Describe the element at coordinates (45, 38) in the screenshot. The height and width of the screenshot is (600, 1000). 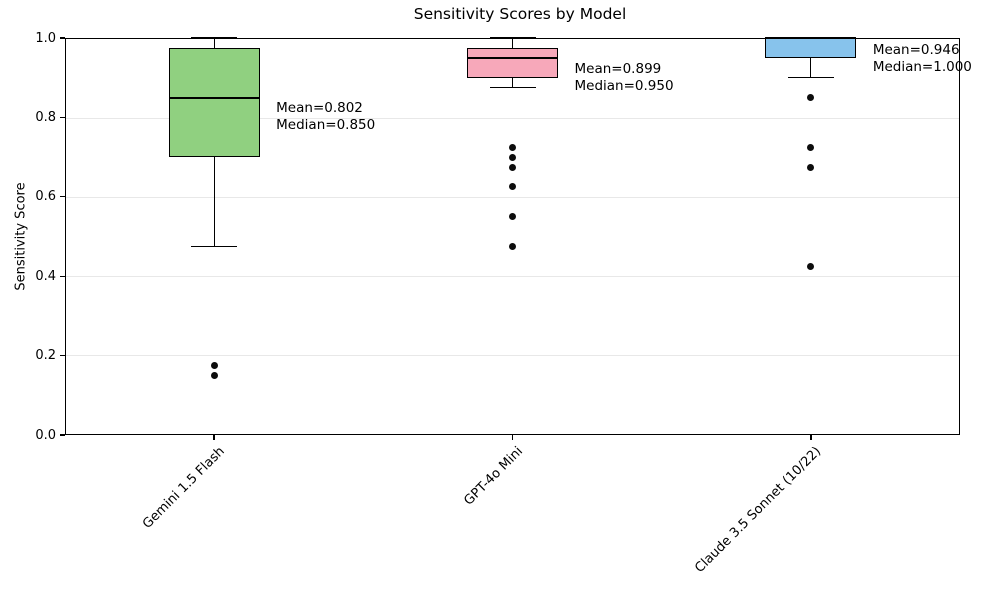
I see `y-tick-label: 1.0` at that location.